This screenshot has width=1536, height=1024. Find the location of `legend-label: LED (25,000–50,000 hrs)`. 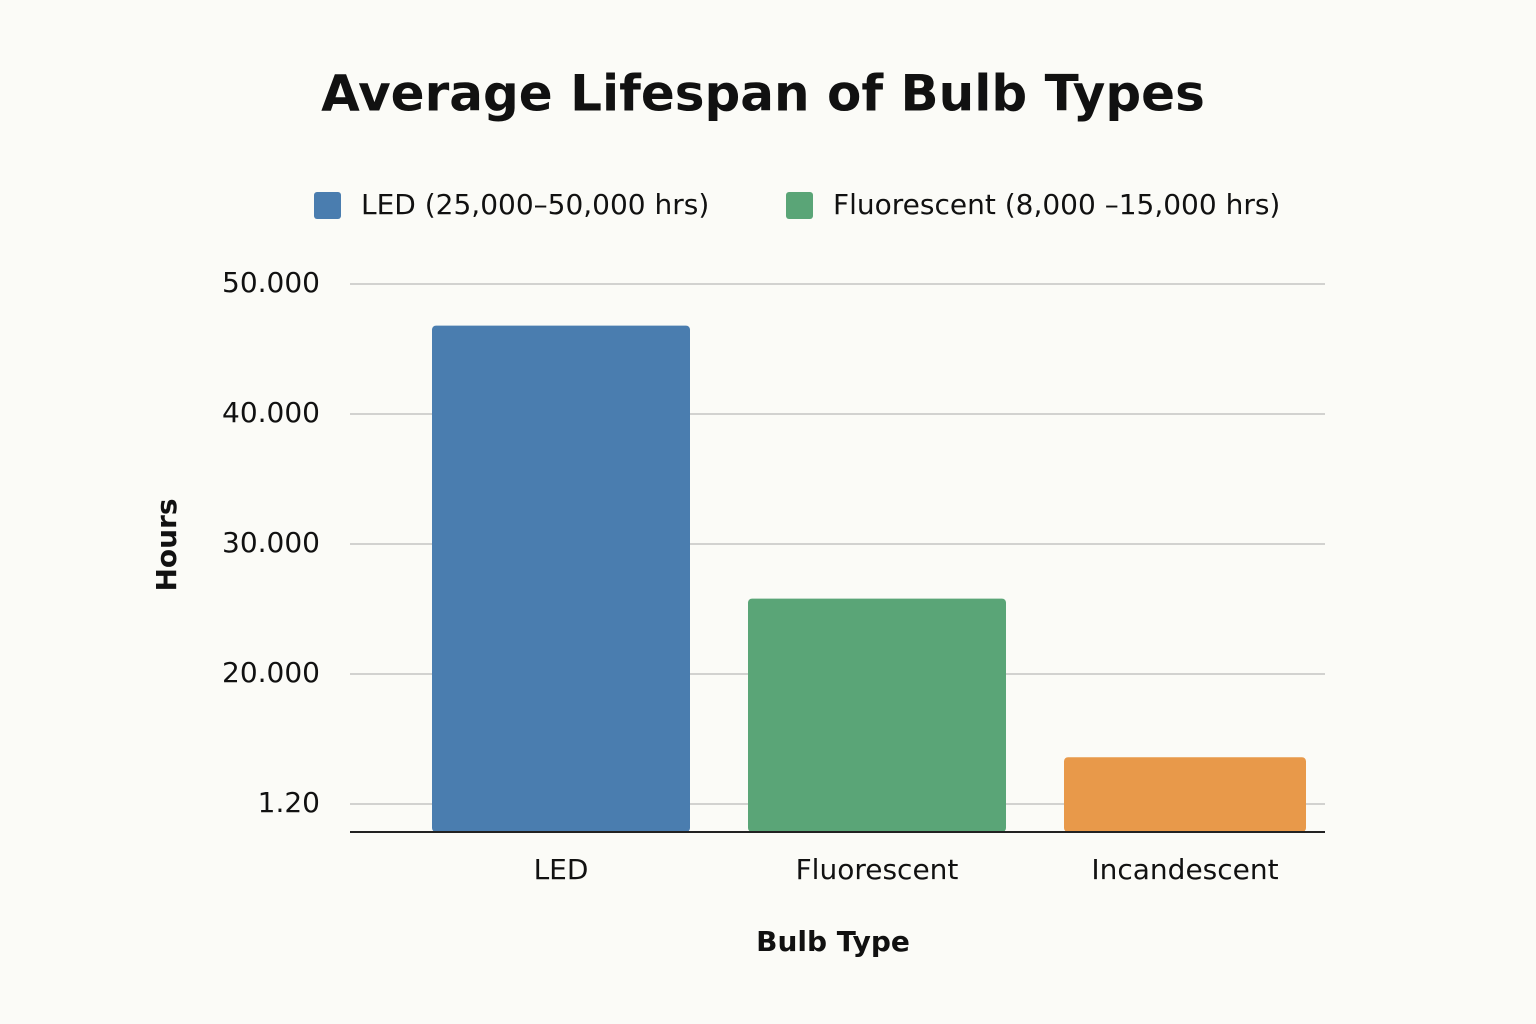

legend-label: LED (25,000–50,000 hrs) is located at coordinates (535, 204).